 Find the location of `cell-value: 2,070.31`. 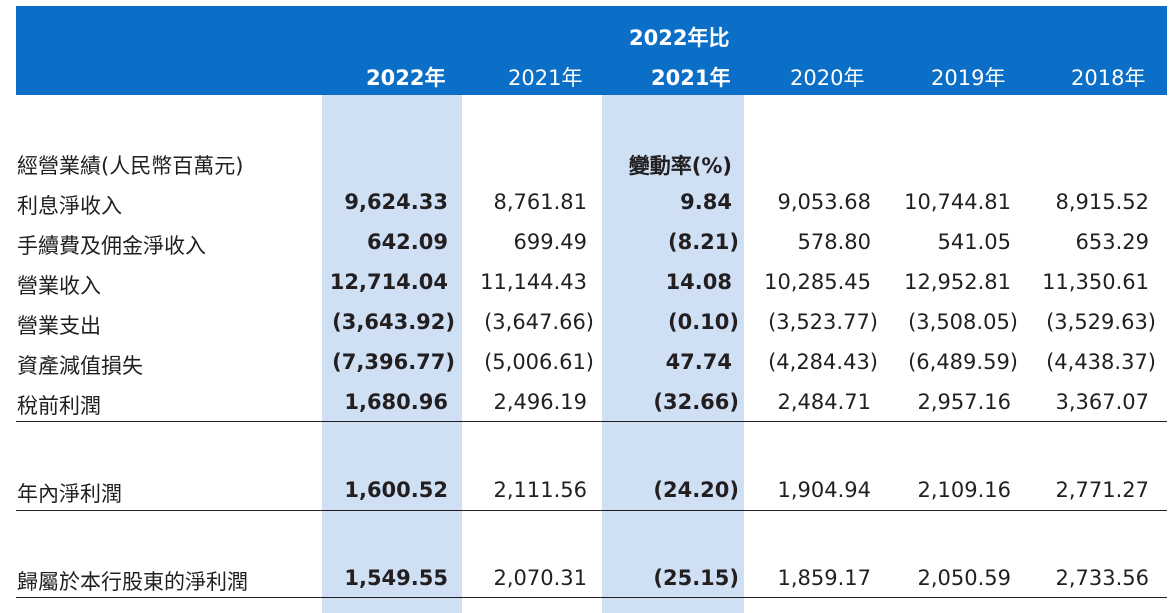

cell-value: 2,070.31 is located at coordinates (540, 578).